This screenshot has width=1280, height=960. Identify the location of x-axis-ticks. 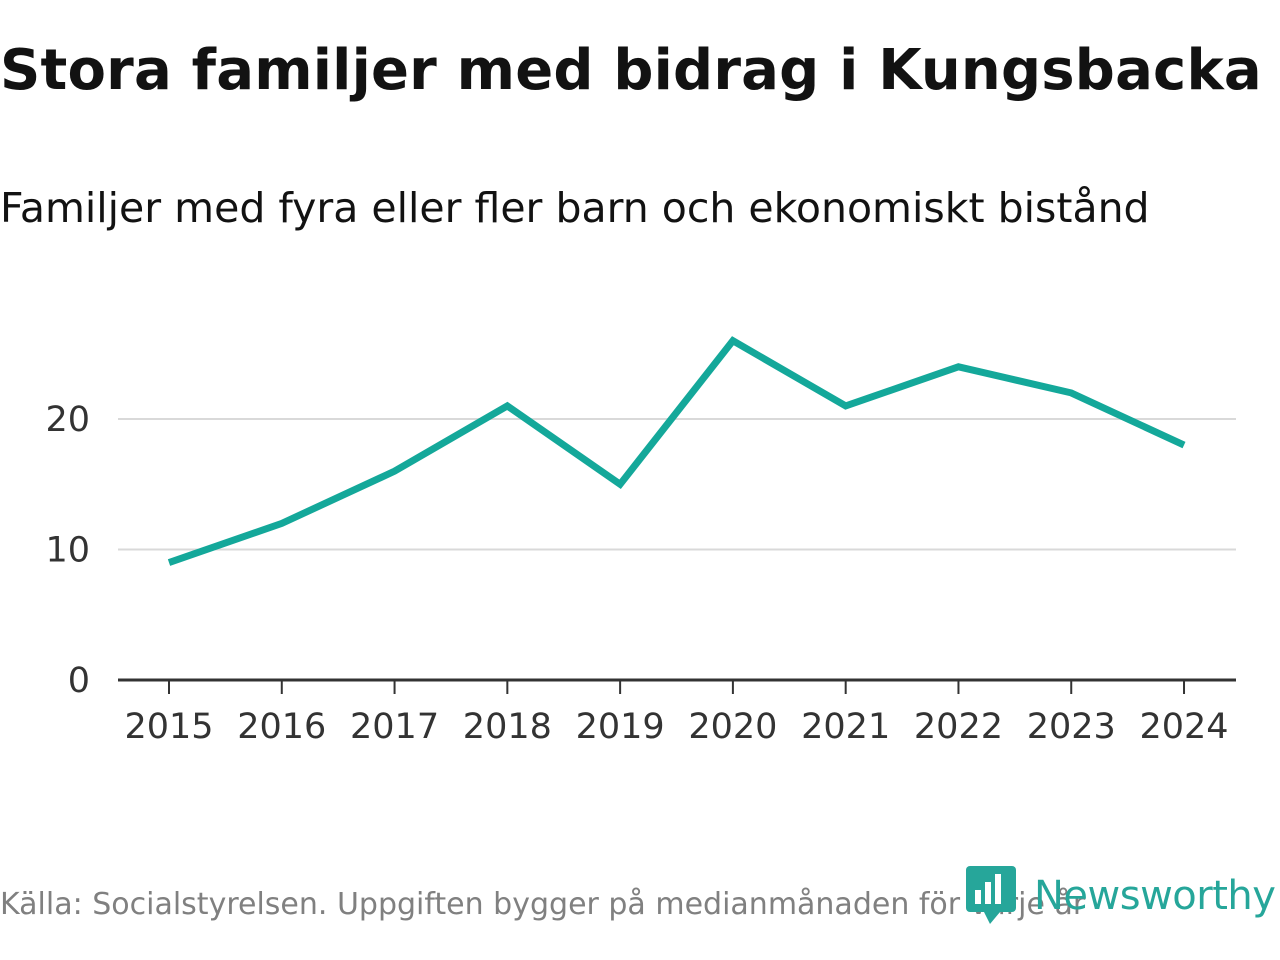
(677, 687).